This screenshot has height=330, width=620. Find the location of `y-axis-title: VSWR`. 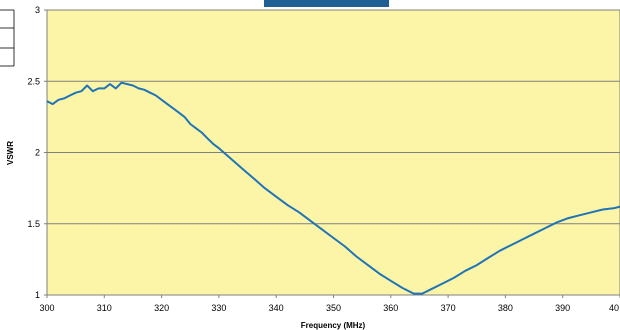

y-axis-title: VSWR is located at coordinates (10, 153).